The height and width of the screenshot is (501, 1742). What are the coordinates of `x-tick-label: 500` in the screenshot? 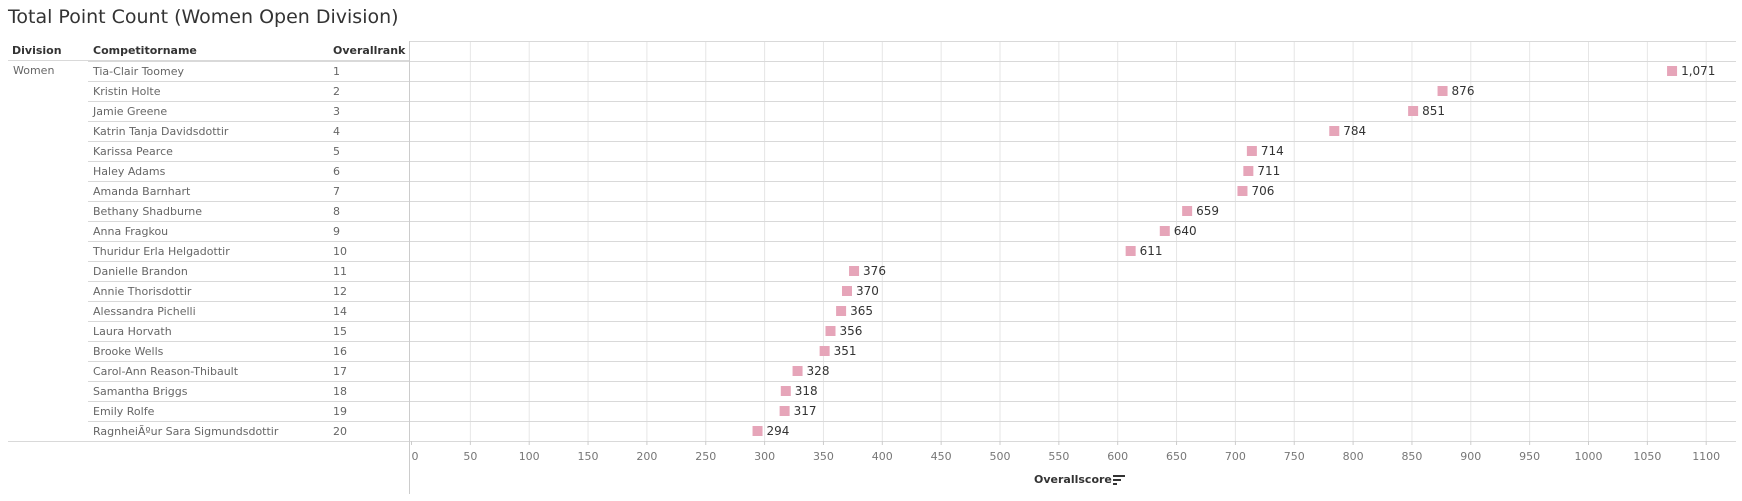 It's located at (1000, 456).